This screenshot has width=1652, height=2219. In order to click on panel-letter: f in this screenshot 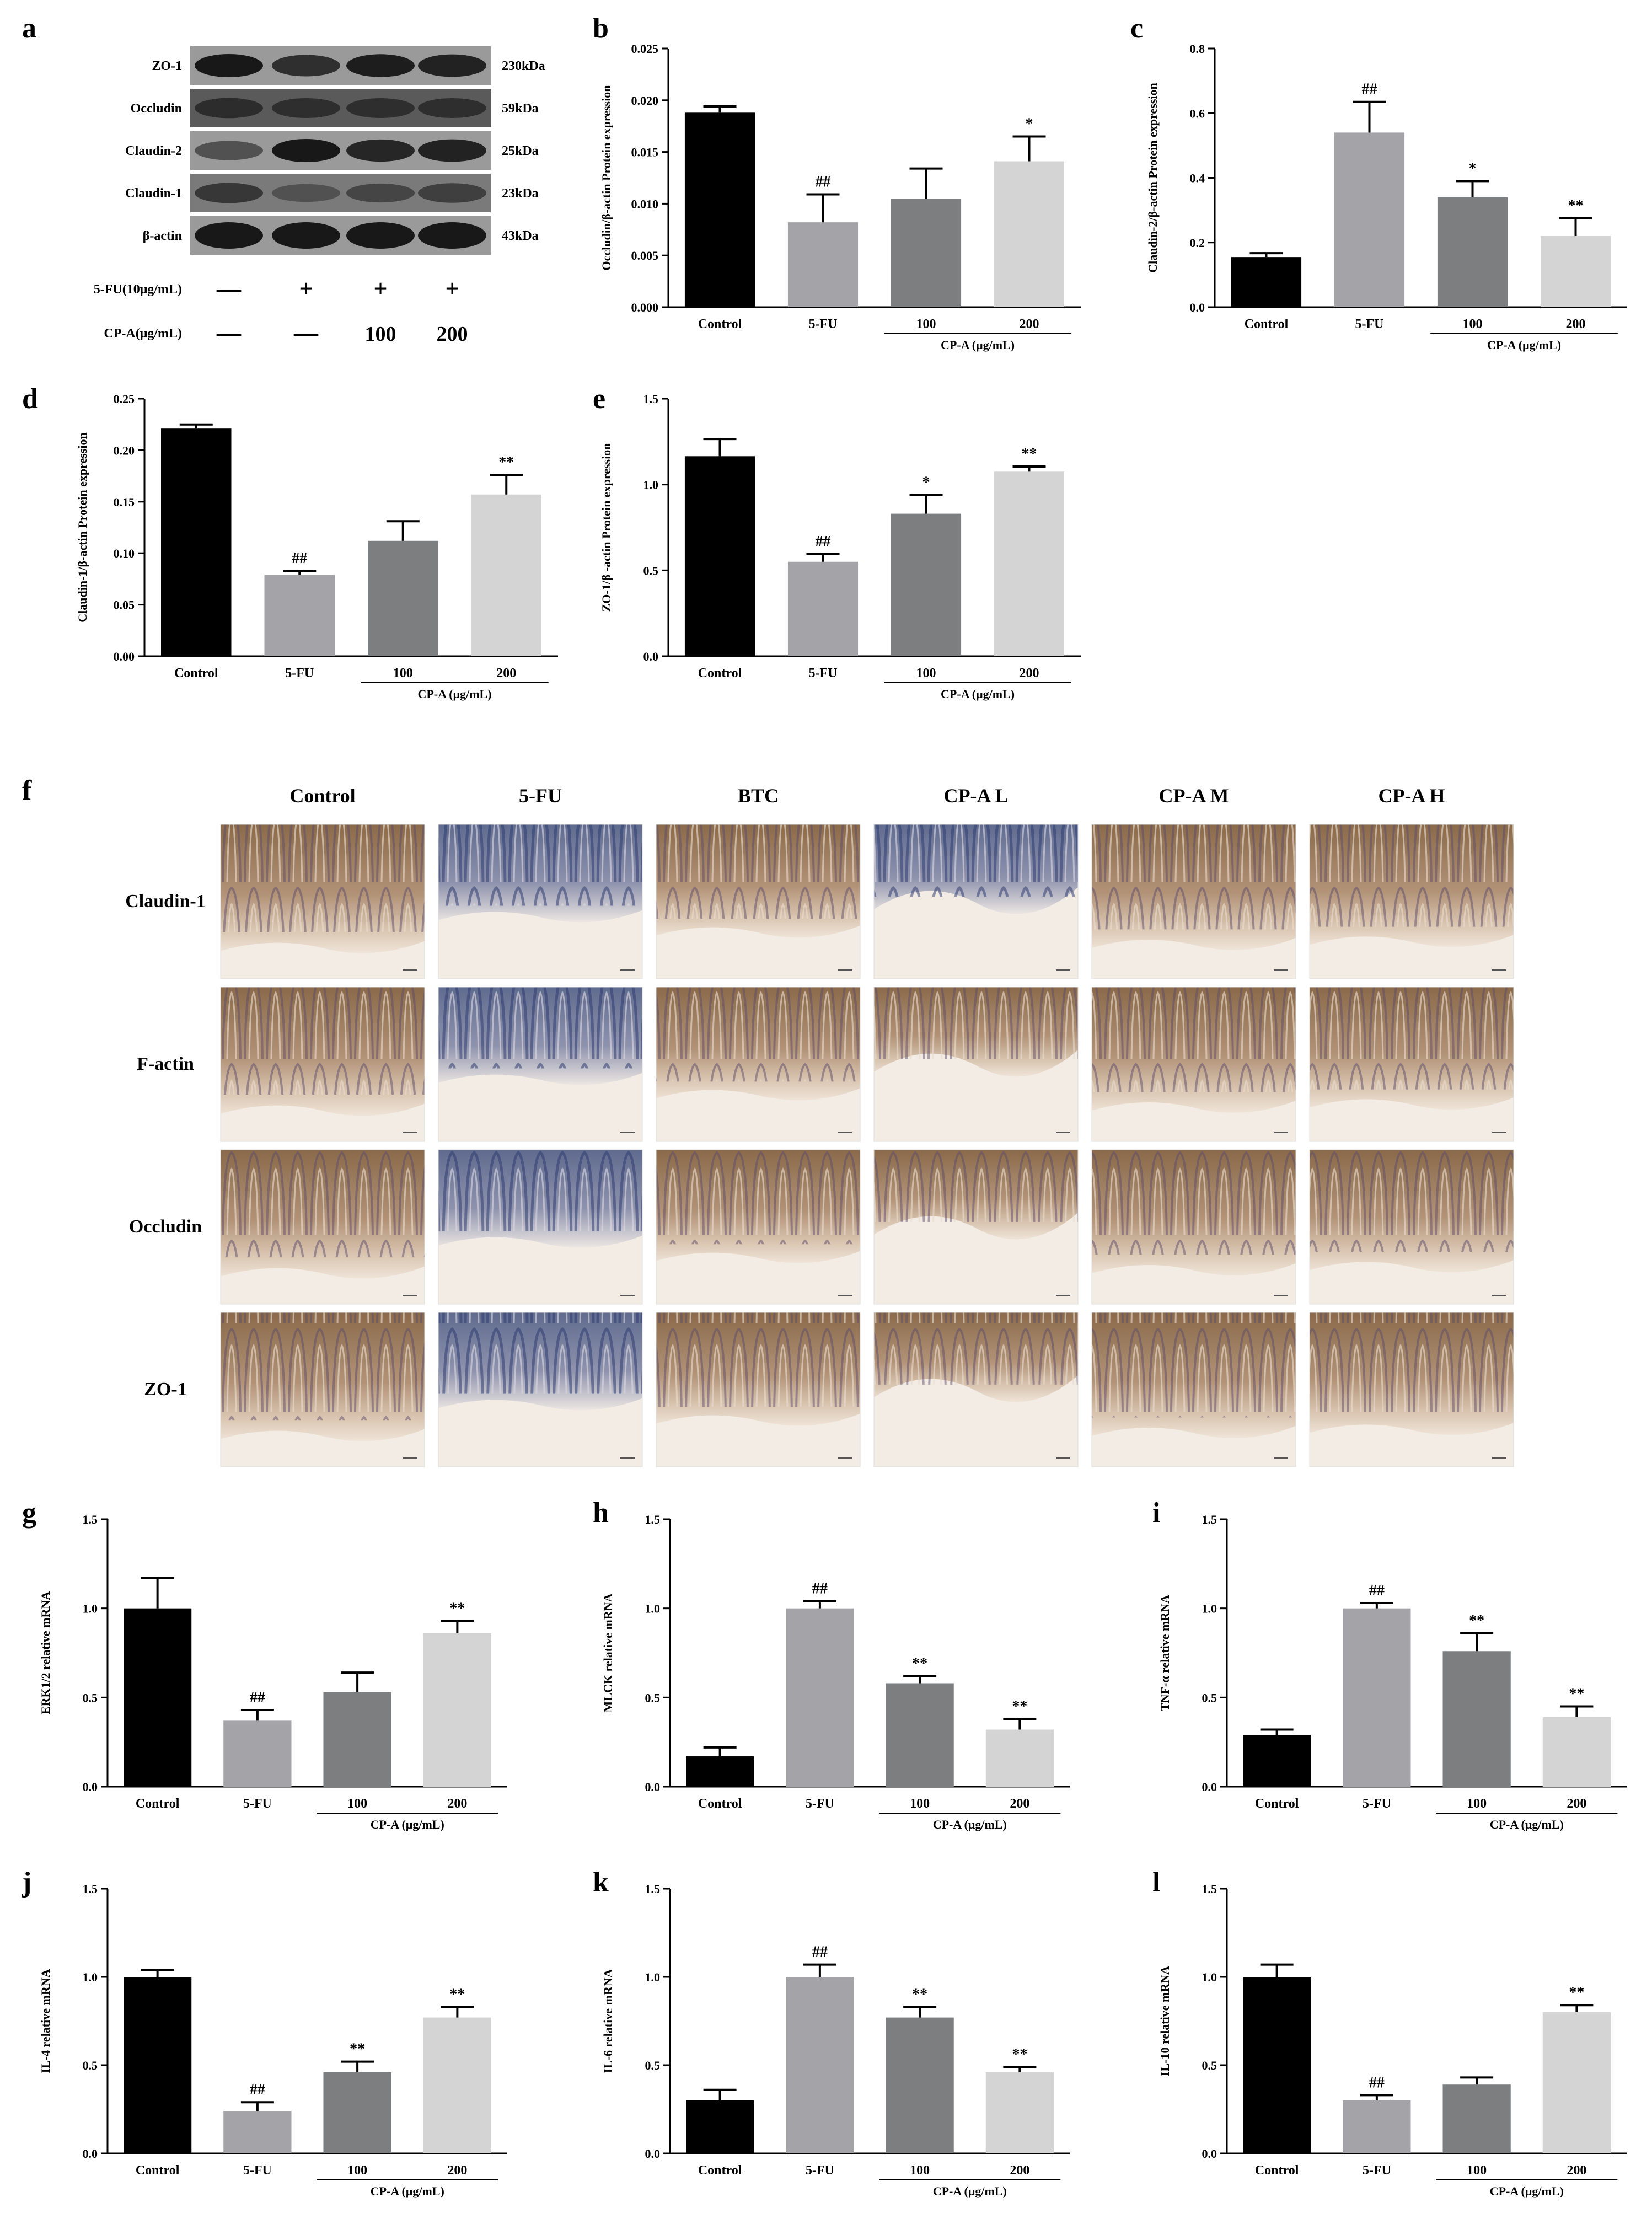, I will do `click(27, 790)`.